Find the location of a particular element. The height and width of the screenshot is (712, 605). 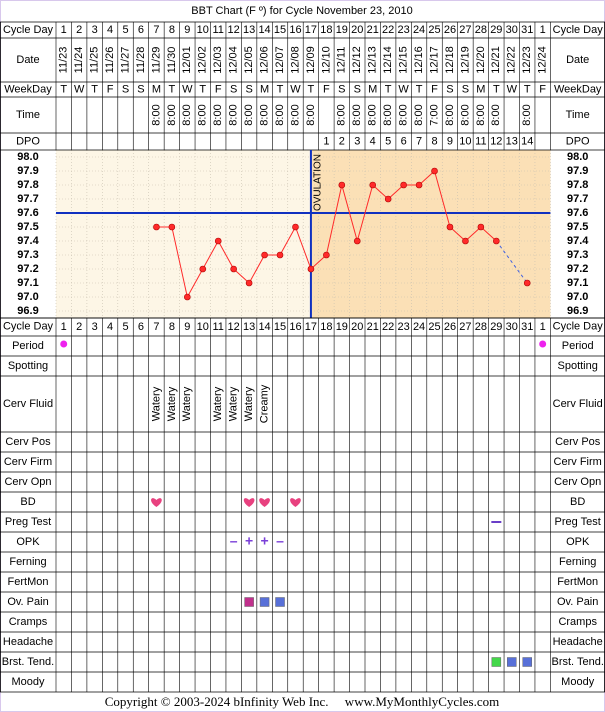

cell-text: 12 is located at coordinates (496, 141).